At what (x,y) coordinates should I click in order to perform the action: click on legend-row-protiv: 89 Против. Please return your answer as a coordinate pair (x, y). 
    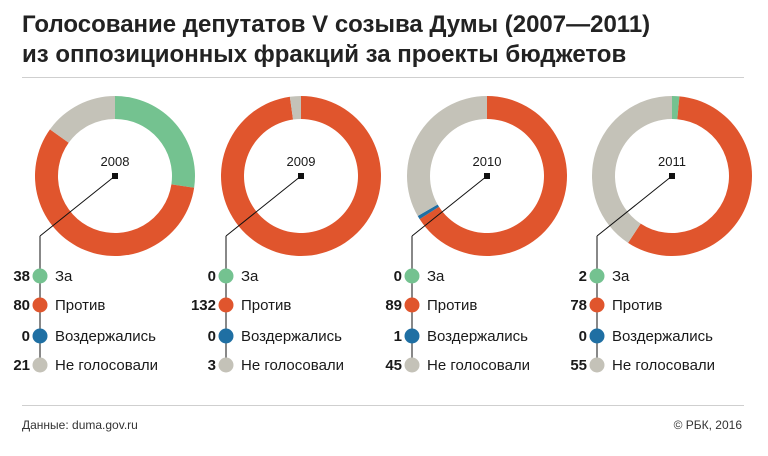
    Looking at the image, I should click on (431, 305).